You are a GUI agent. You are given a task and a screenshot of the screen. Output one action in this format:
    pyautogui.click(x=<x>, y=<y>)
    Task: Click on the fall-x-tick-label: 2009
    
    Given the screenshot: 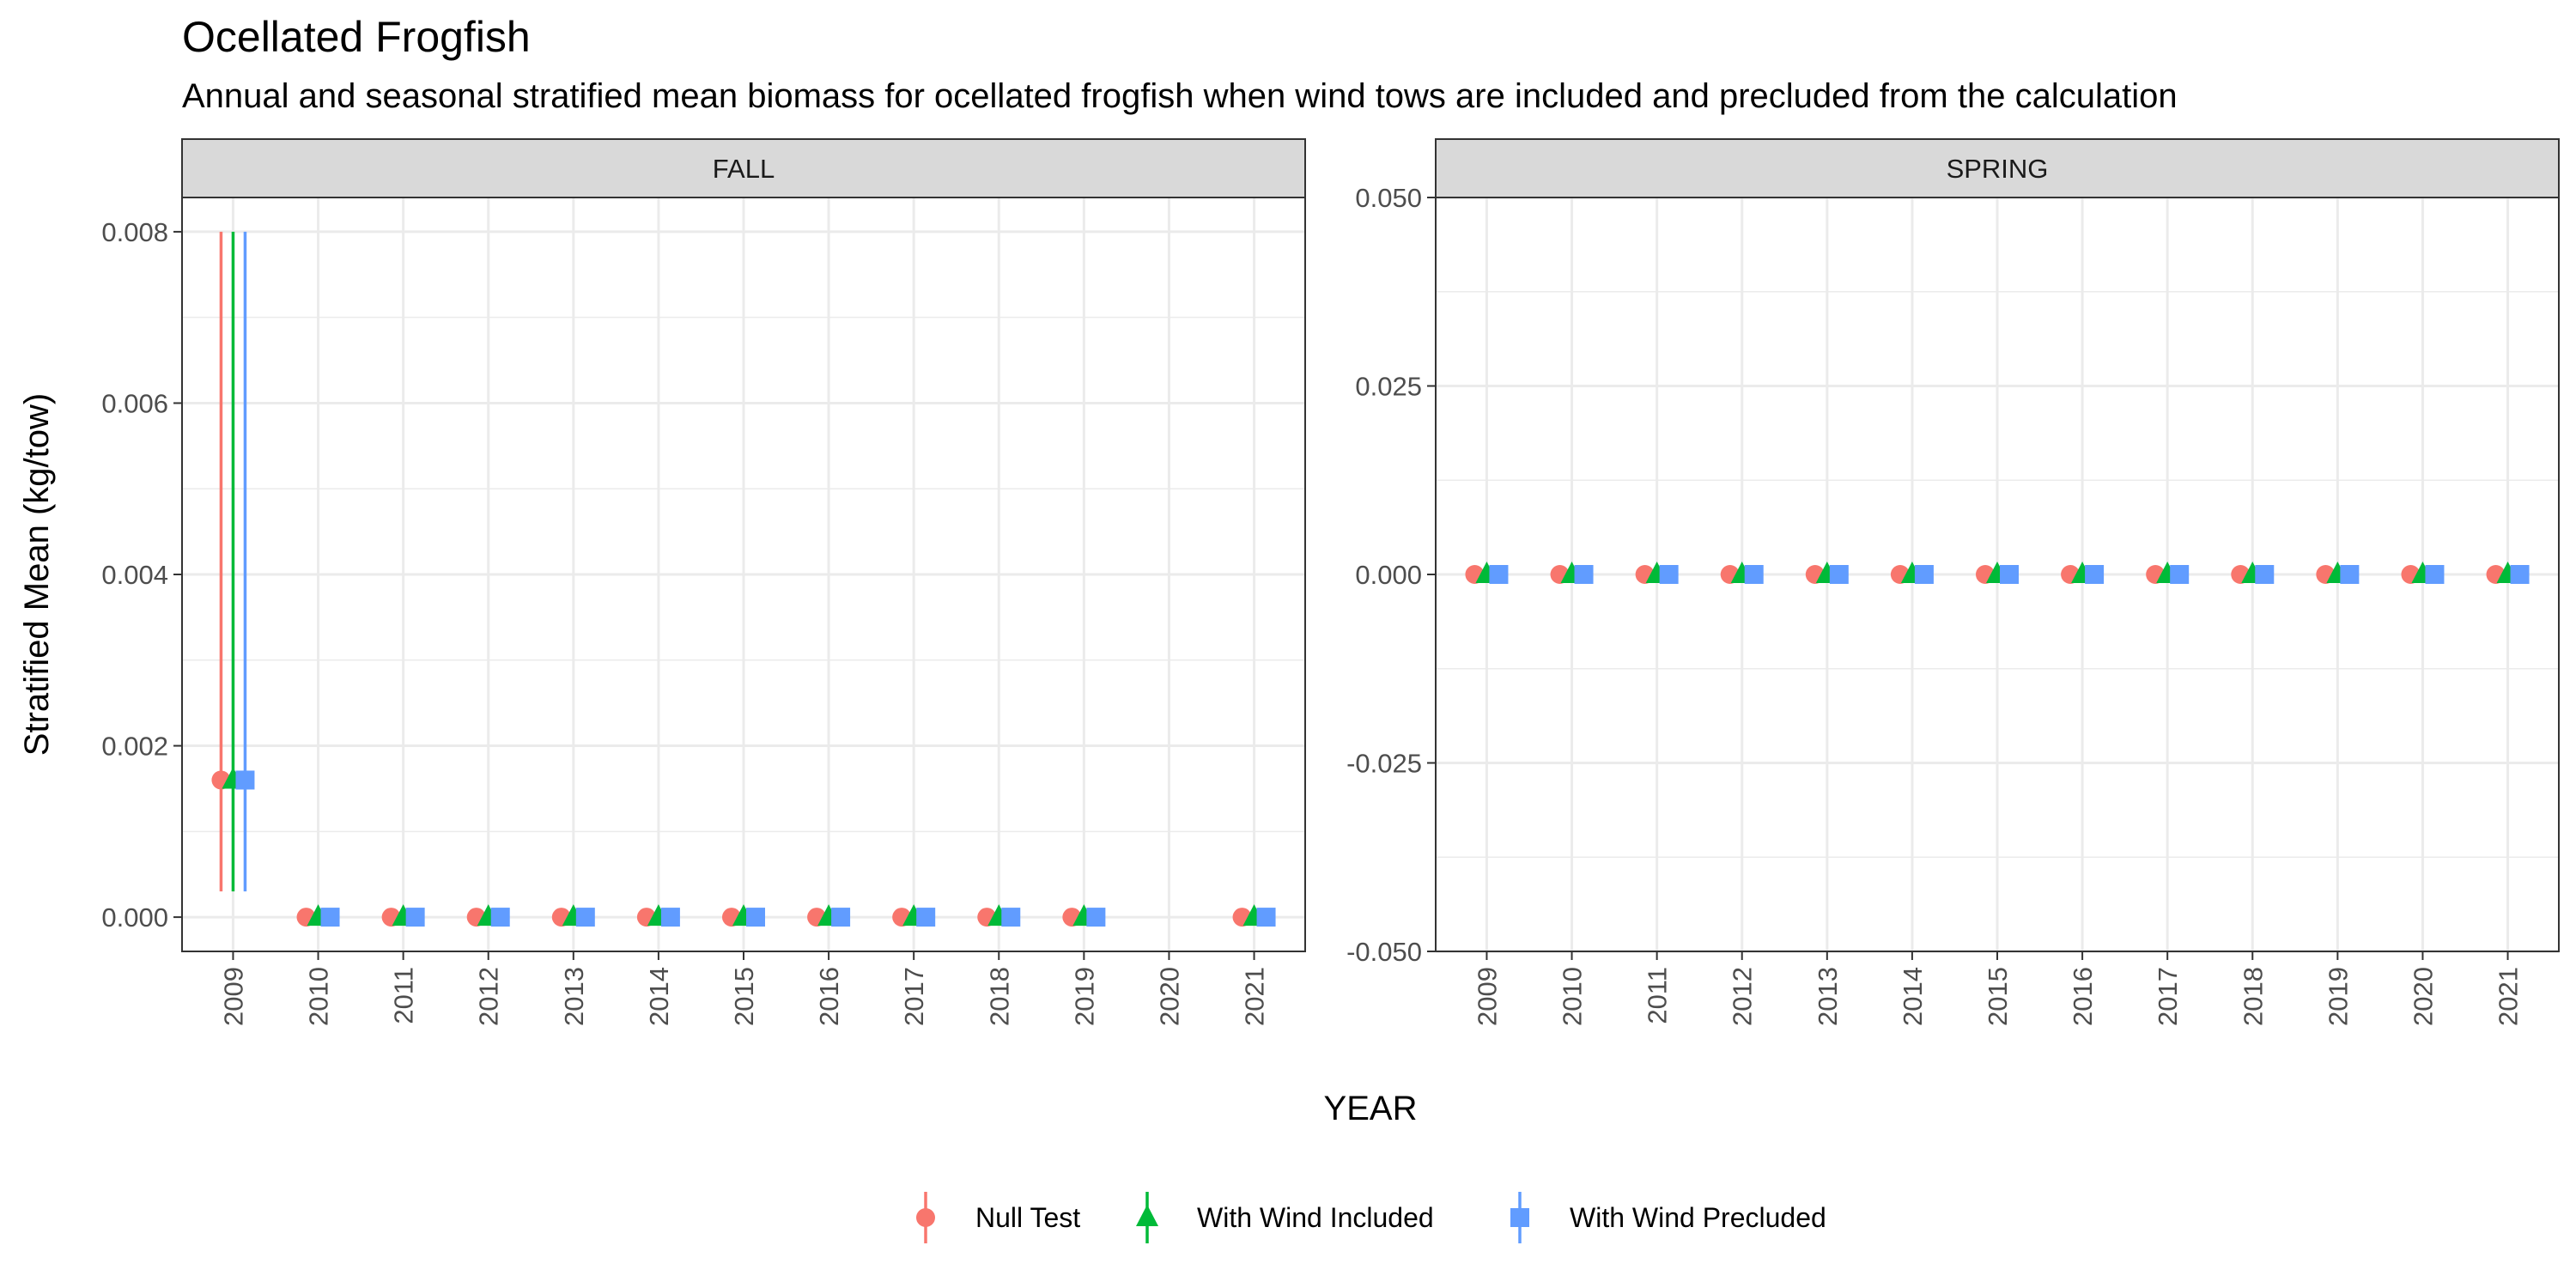 What is the action you would take?
    pyautogui.click(x=233, y=996)
    